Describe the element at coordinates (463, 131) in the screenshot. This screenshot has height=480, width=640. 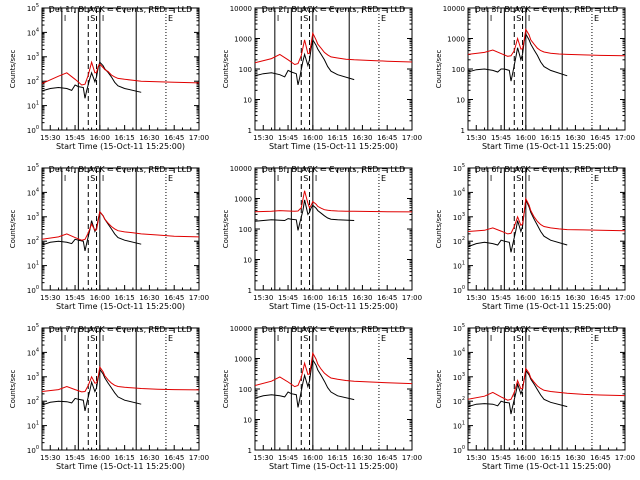
I see `y-tick-label: 1` at that location.